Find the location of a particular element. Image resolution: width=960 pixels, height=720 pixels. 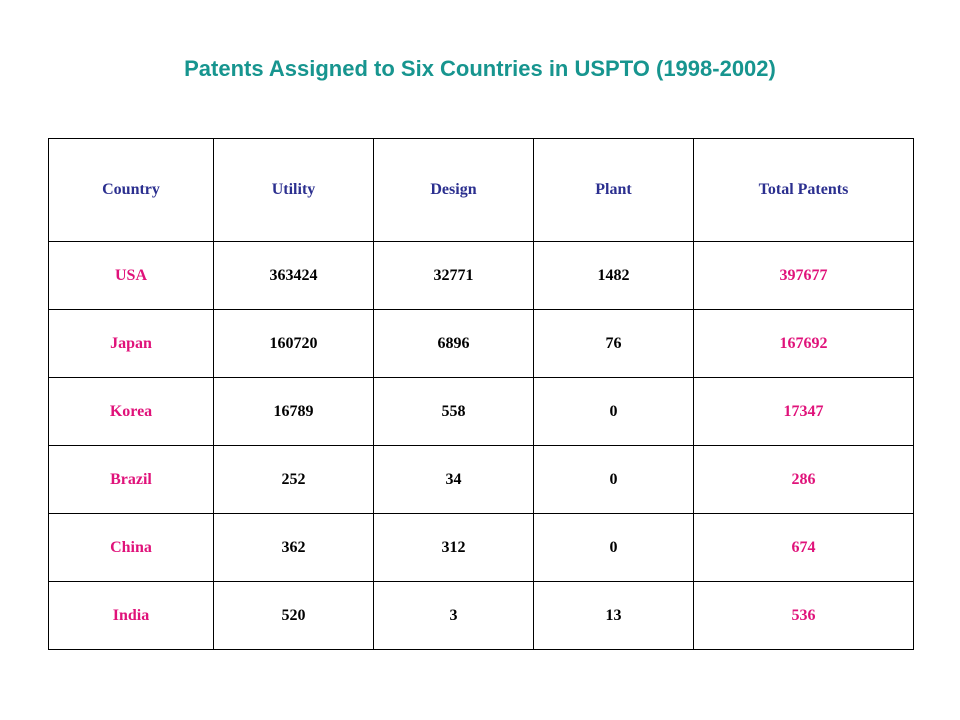

table-row: India 520 3 13 536 is located at coordinates (481, 615).